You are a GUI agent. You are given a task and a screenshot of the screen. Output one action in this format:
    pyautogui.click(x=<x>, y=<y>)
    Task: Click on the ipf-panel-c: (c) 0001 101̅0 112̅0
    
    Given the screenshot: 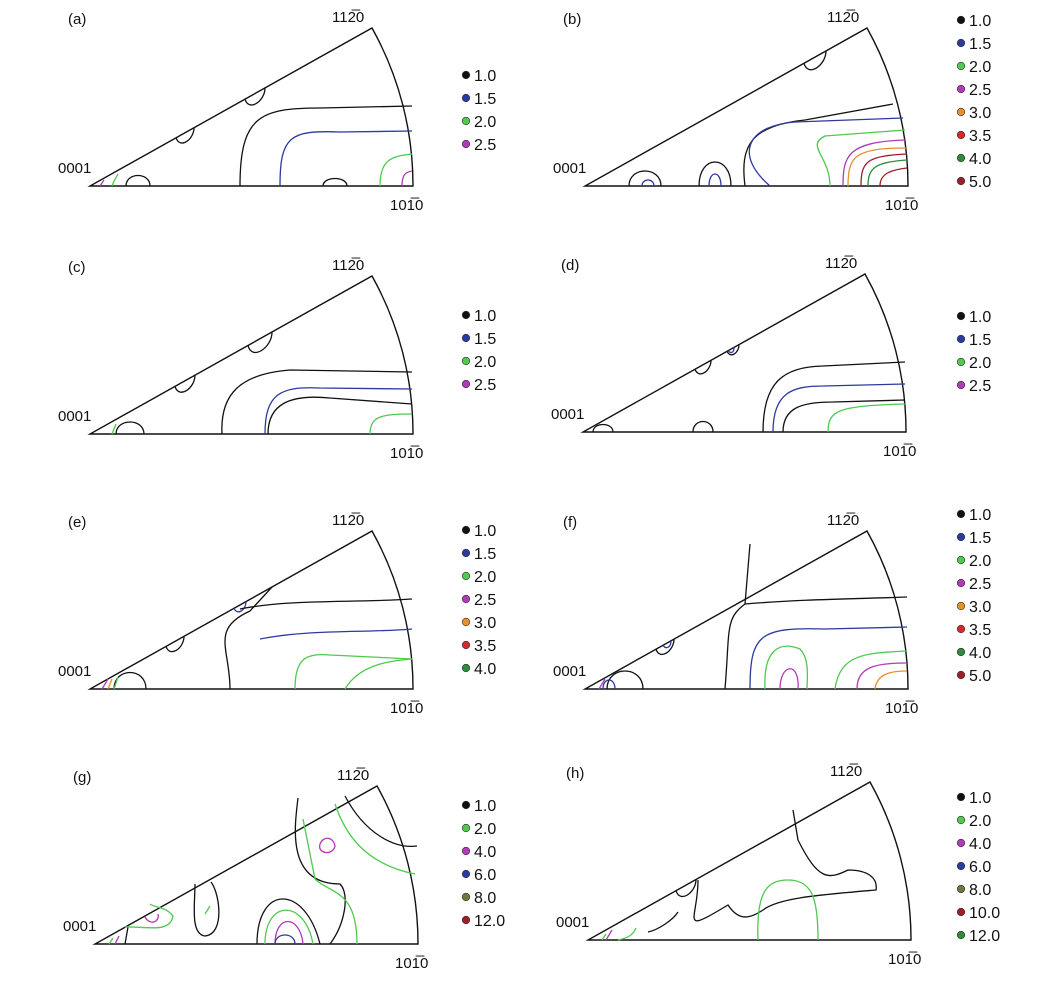 What is the action you would take?
    pyautogui.click(x=240, y=359)
    